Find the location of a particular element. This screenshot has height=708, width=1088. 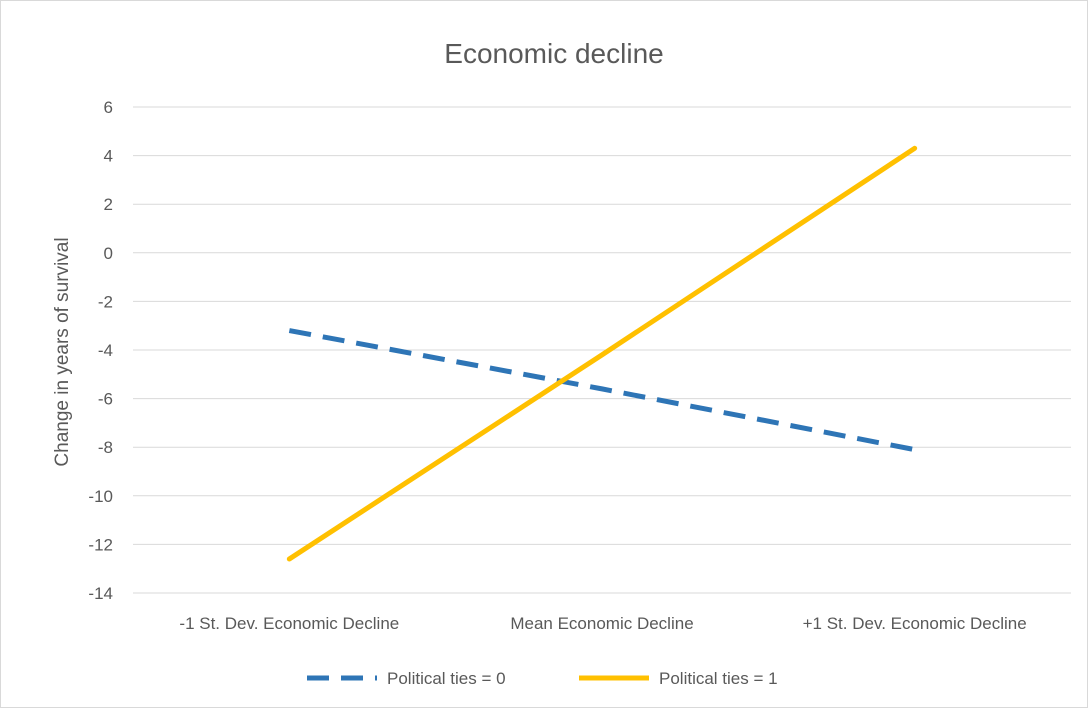

y-tick-label: -2 is located at coordinates (105, 301).